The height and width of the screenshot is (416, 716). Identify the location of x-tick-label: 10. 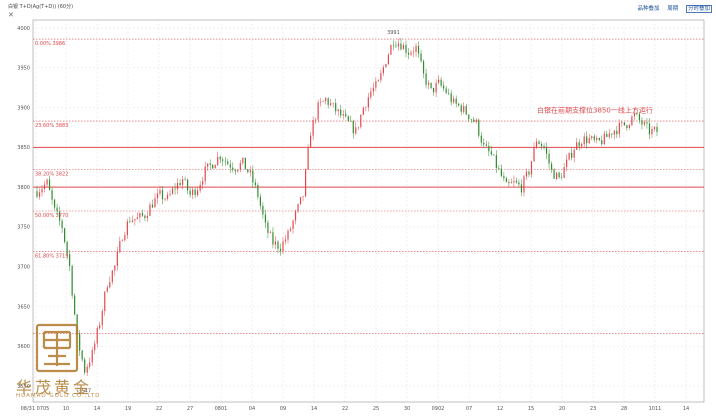
(66, 409).